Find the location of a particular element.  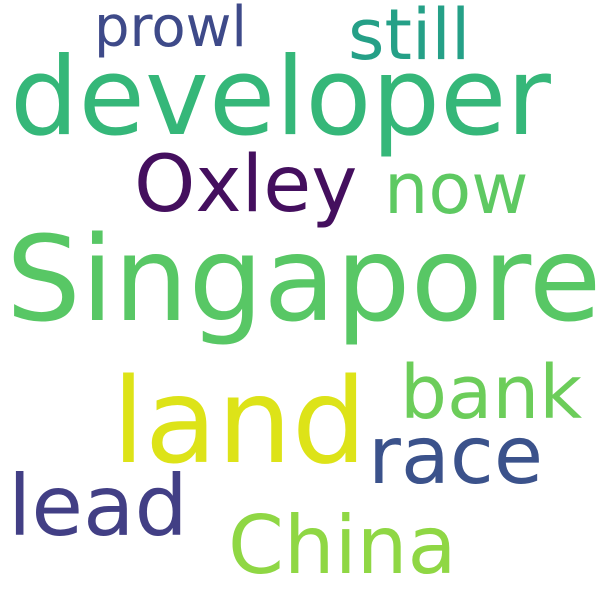

word-oxley: Oxley is located at coordinates (246, 185).